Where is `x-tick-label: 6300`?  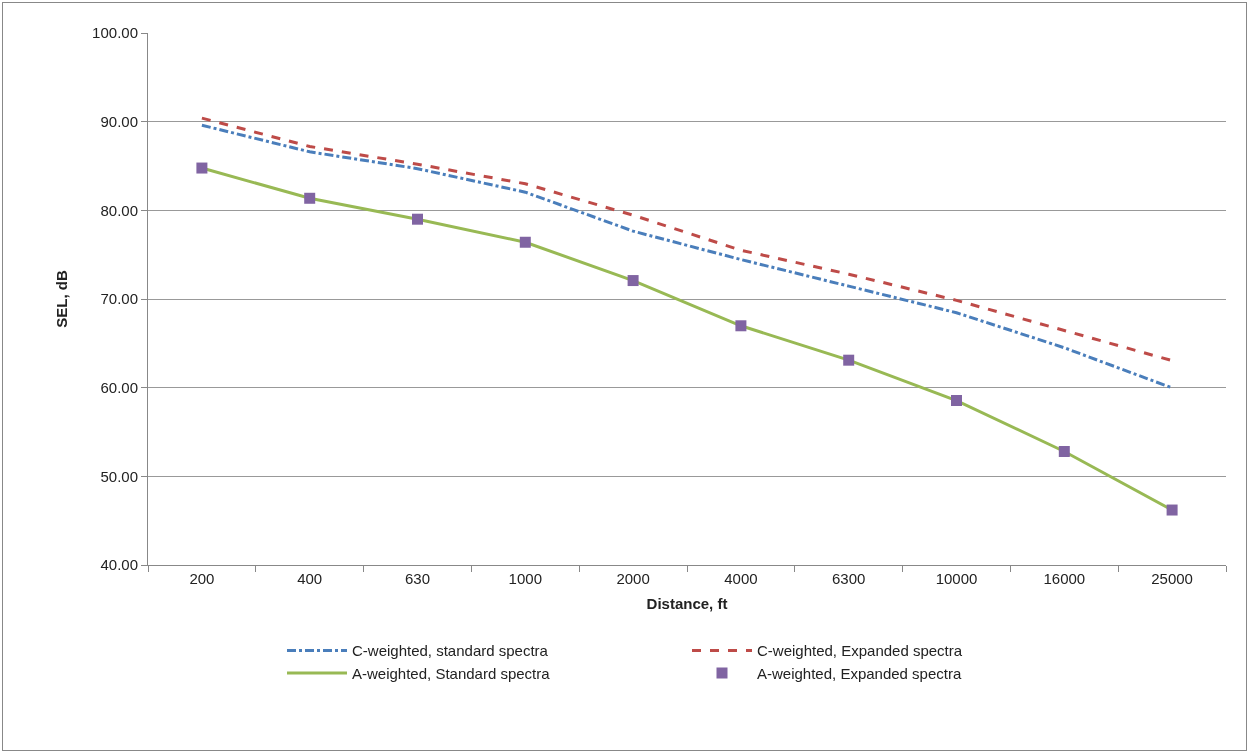
x-tick-label: 6300 is located at coordinates (849, 578).